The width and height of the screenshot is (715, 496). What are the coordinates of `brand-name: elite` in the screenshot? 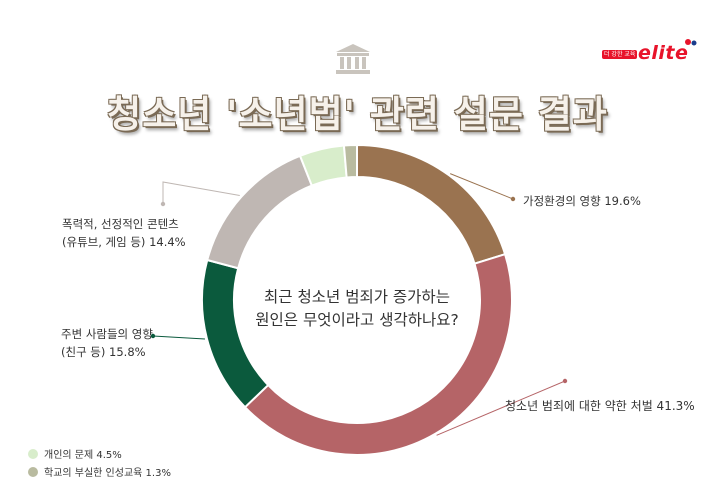 It's located at (663, 53).